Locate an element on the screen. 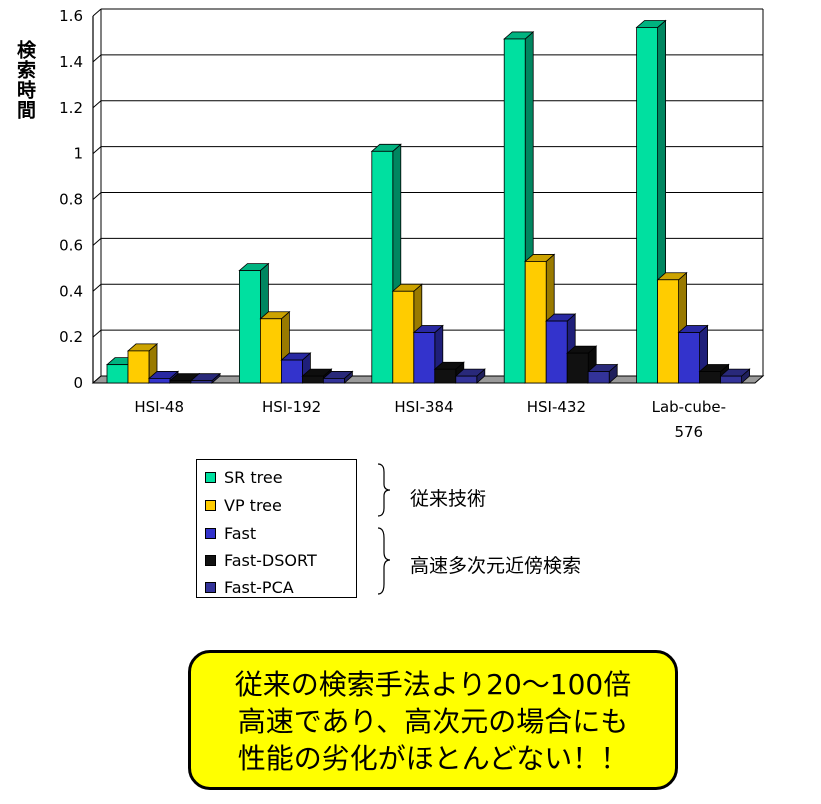 The height and width of the screenshot is (804, 821). x-tick-label: Lab-cube- is located at coordinates (689, 407).